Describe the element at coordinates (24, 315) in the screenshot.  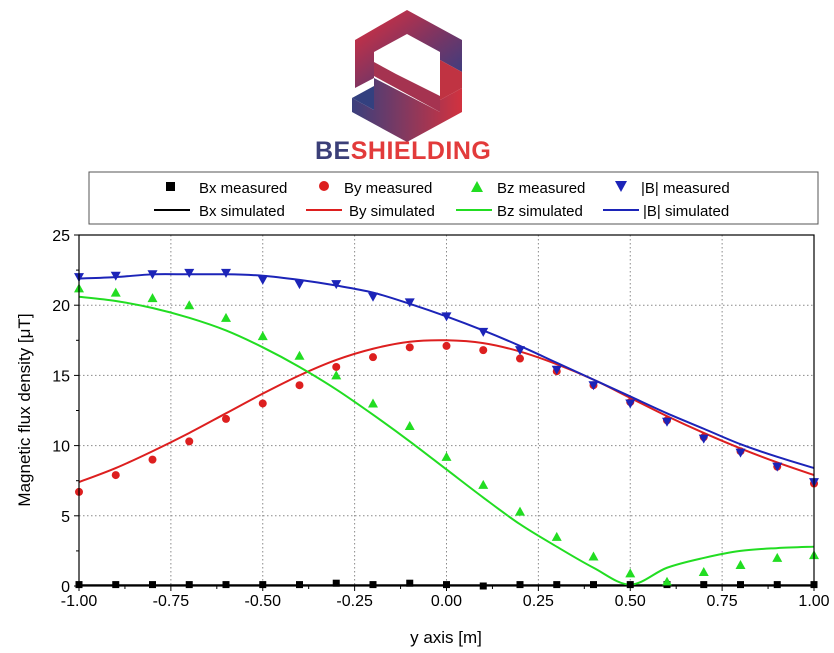
I see `y-axis-title-suffix: ]` at that location.